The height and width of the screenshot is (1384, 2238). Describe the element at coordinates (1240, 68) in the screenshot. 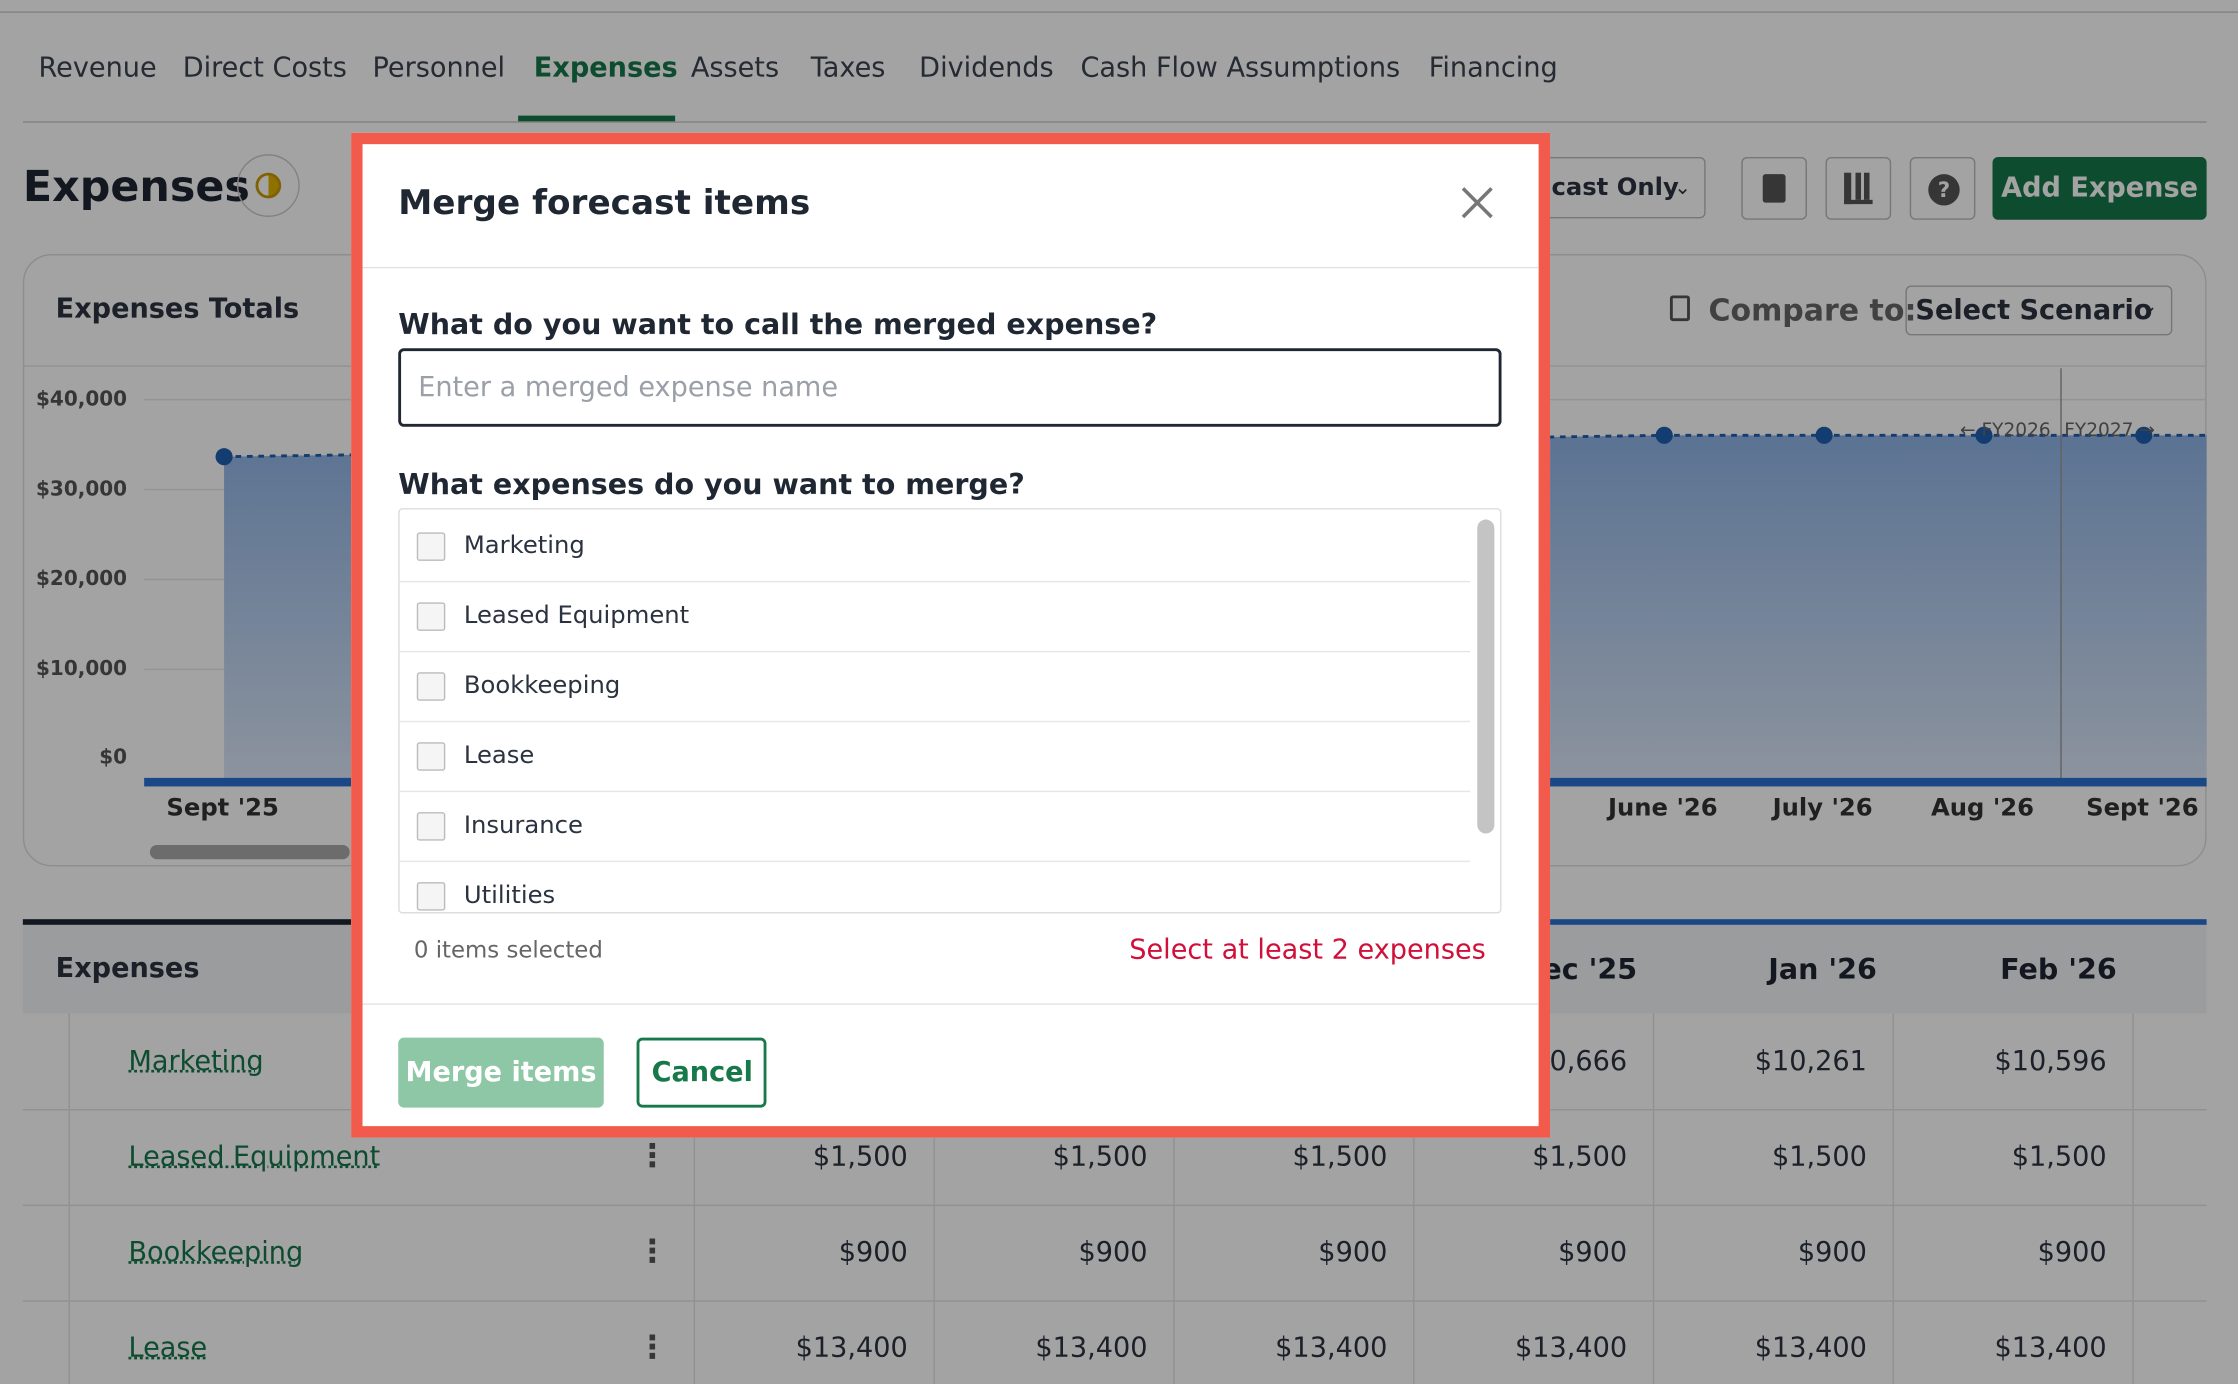

I see `tab: Cash Flow Assumptions` at that location.